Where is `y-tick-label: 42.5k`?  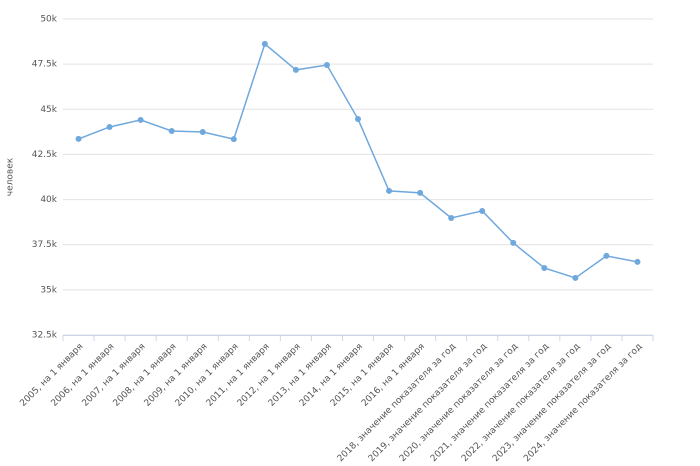 y-tick-label: 42.5k is located at coordinates (45, 155).